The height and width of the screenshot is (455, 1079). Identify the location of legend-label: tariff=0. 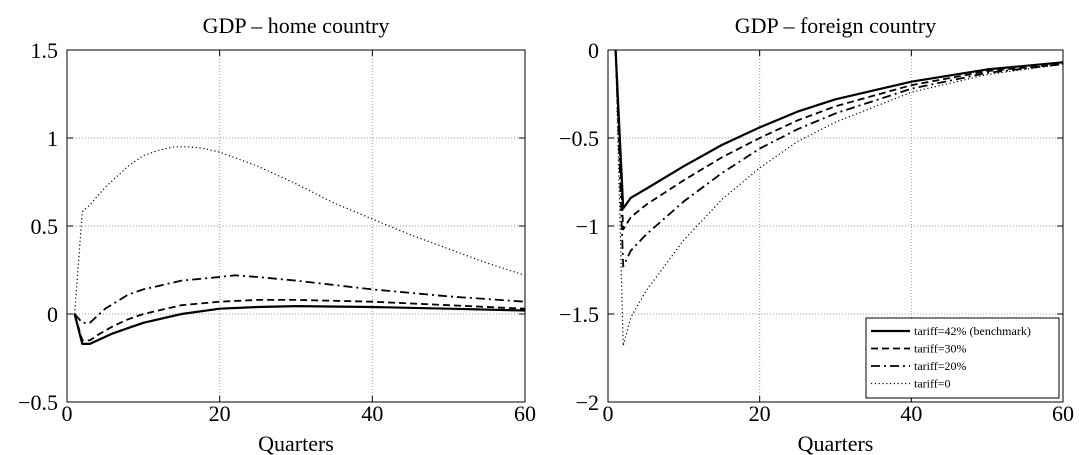
(932, 384).